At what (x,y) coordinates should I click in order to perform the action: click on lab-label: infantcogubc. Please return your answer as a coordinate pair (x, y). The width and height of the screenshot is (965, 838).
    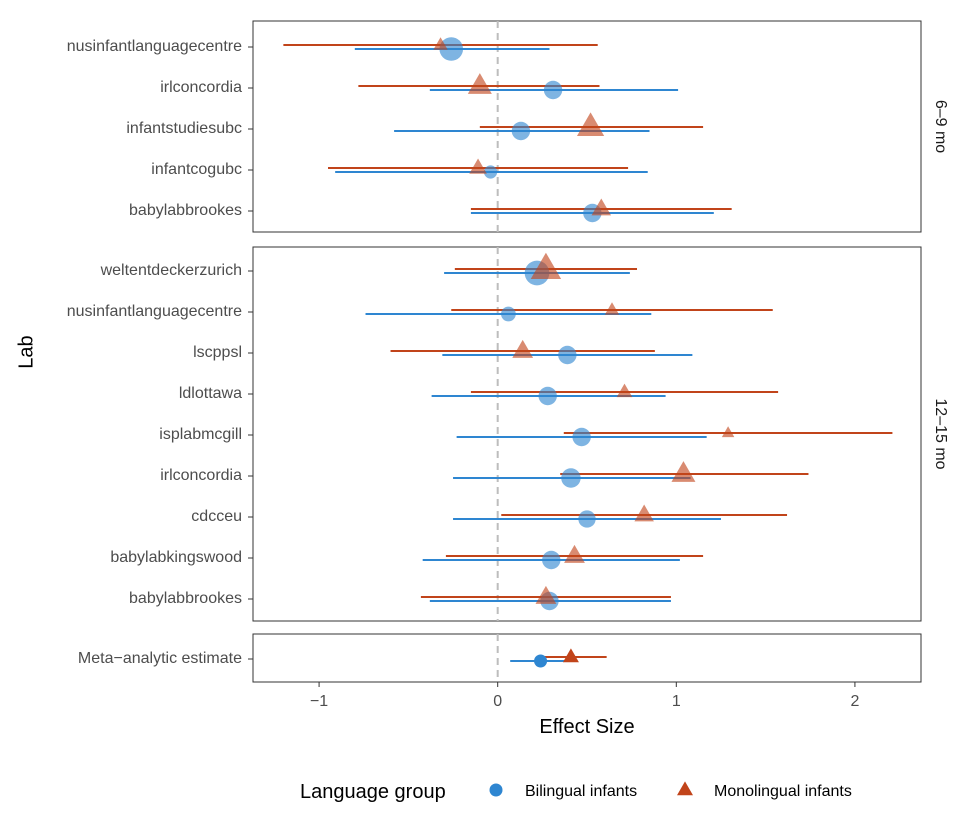
    Looking at the image, I should click on (196, 169).